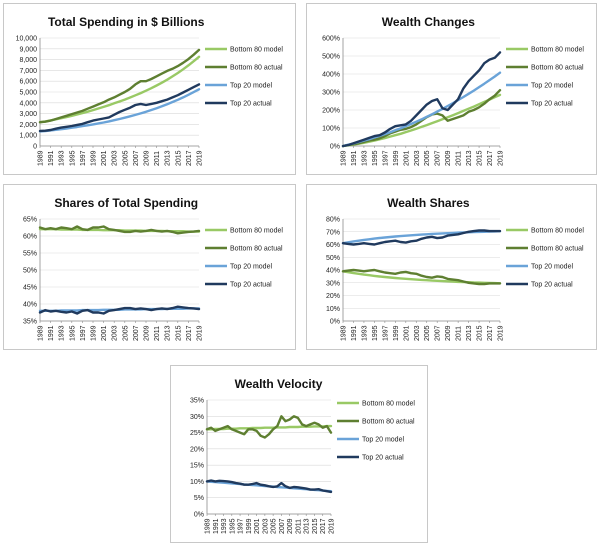 The width and height of the screenshot is (600, 545). Describe the element at coordinates (189, 158) in the screenshot. I see `x-tick-label: 2017` at that location.